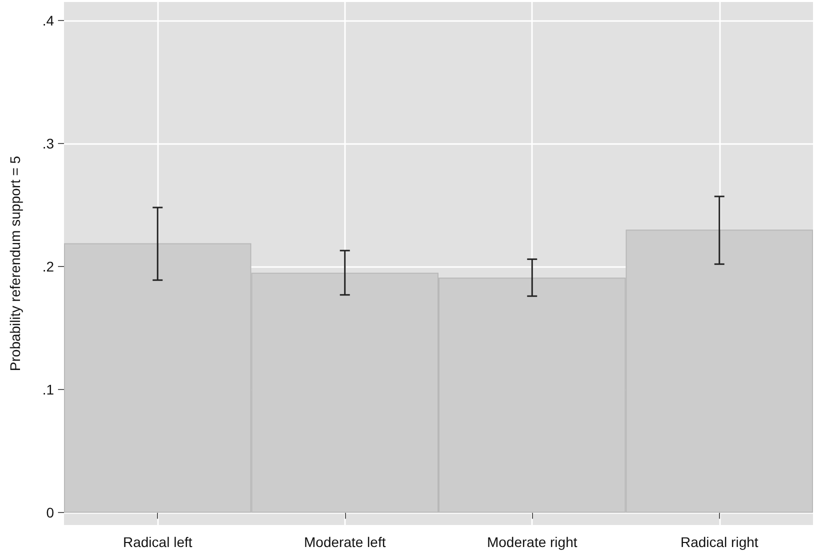  I want to click on x-tick-label: Radical left, so click(157, 542).